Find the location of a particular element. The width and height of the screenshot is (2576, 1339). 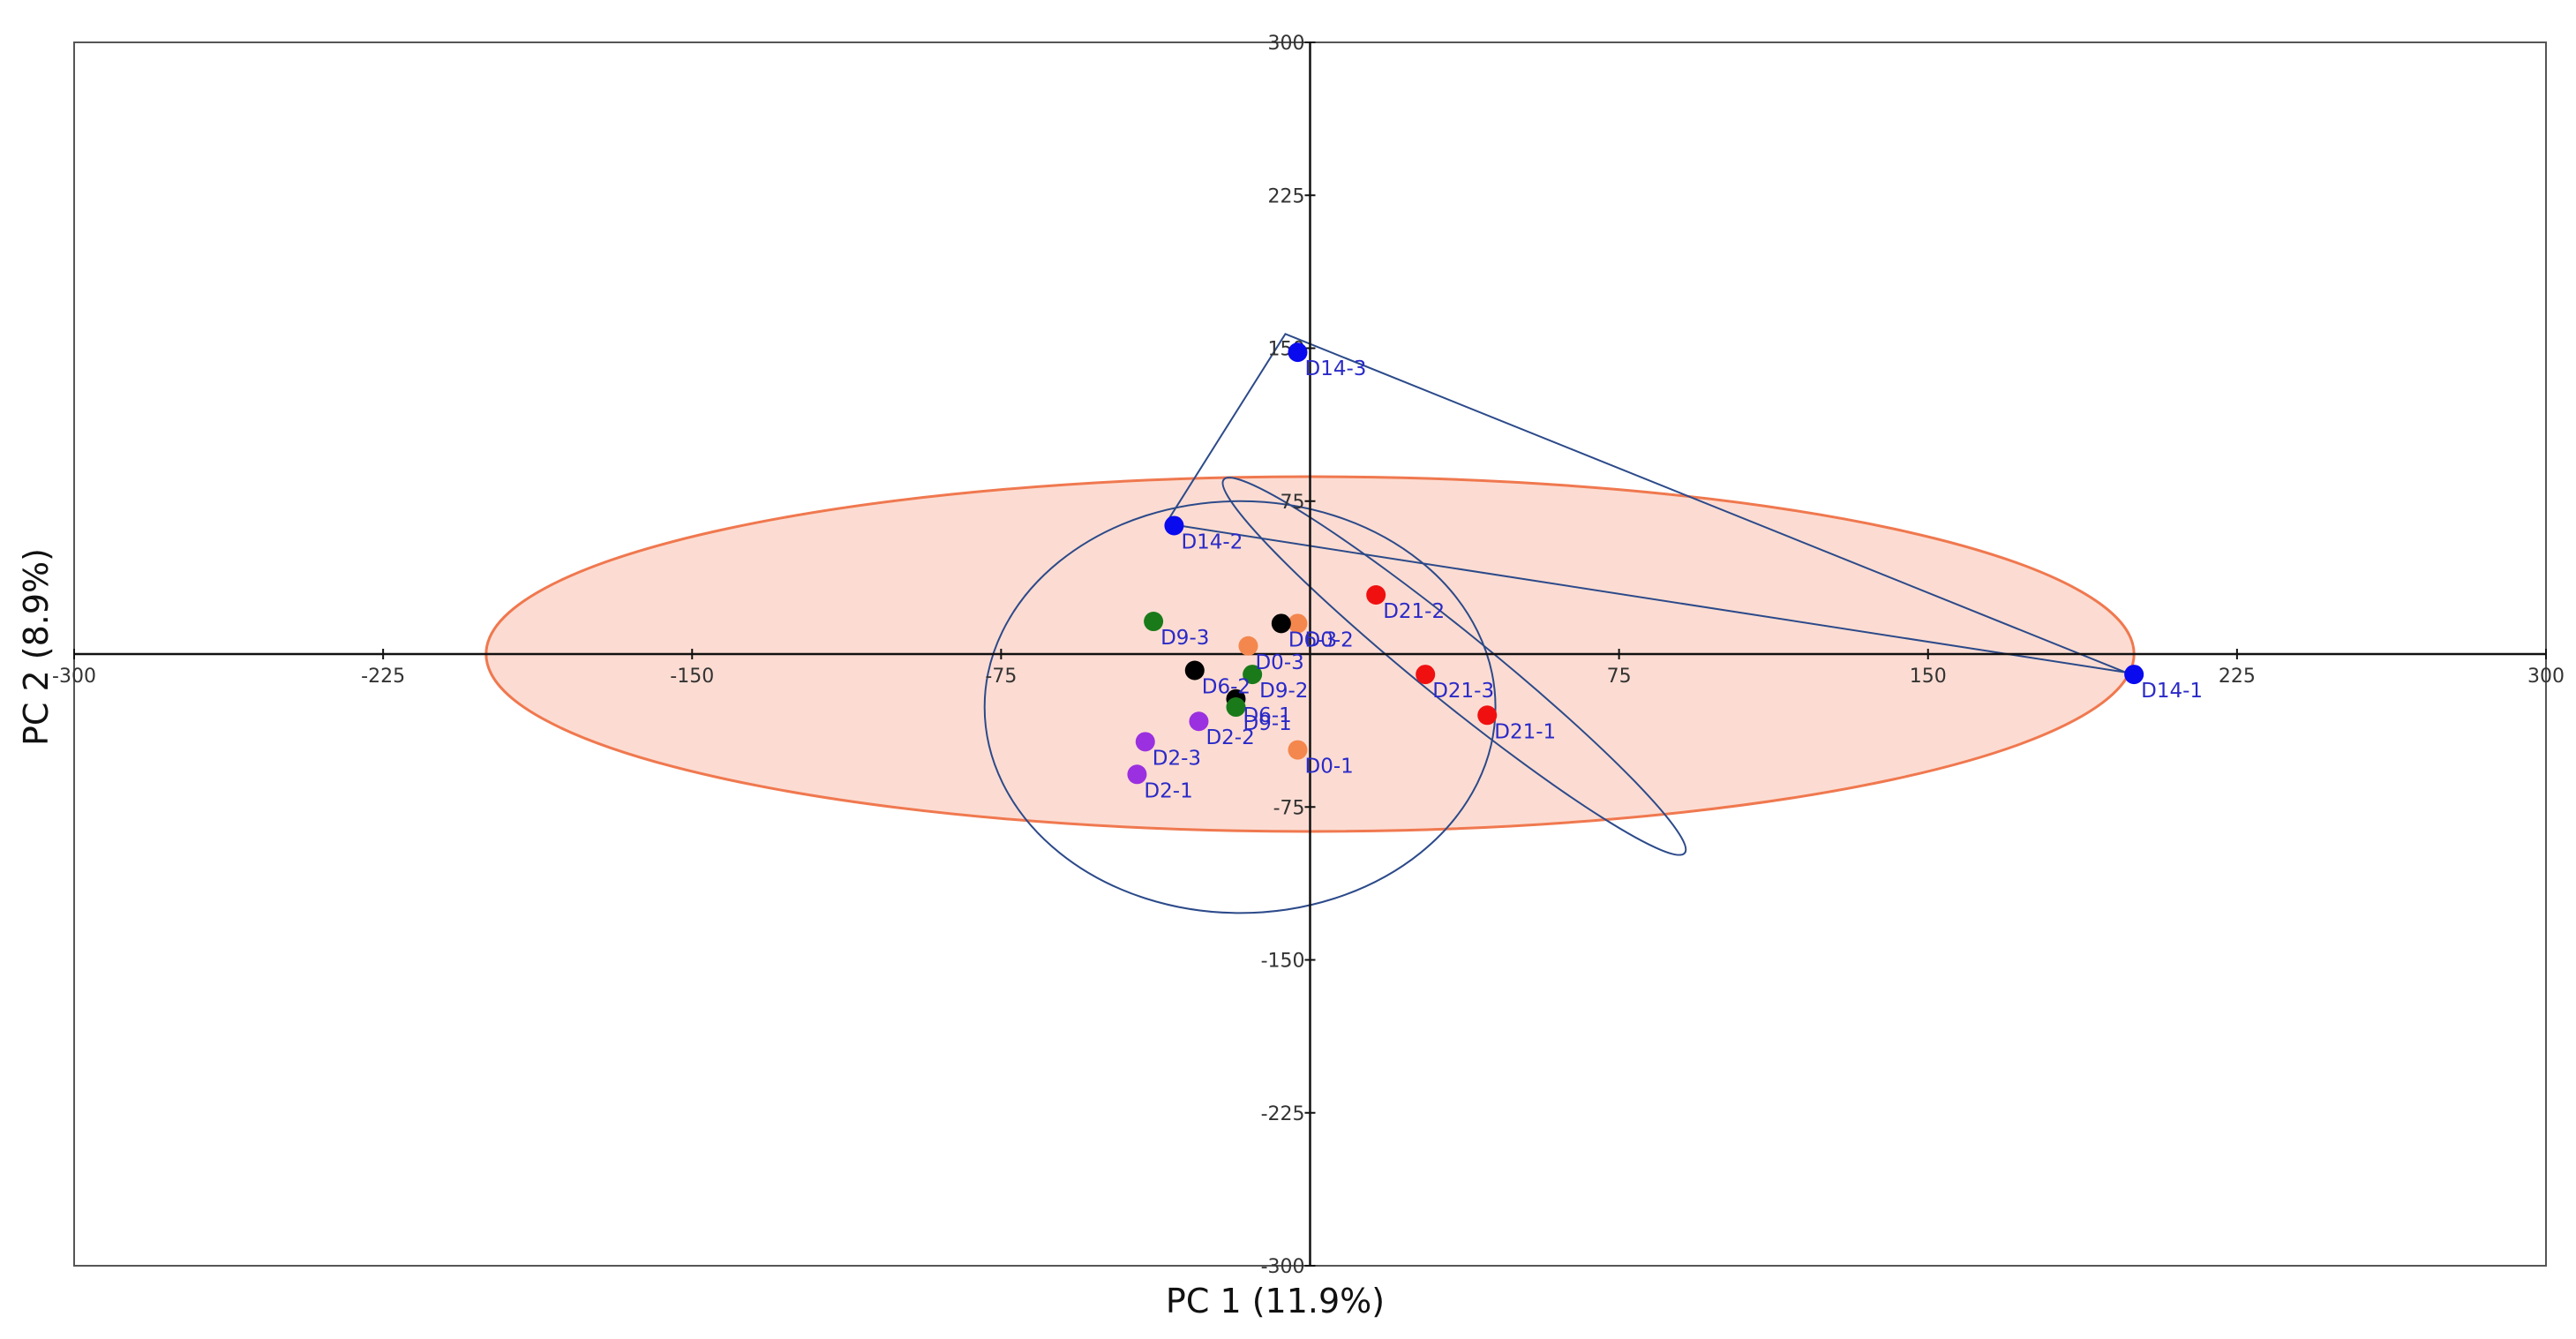

y-tick-label: 225 is located at coordinates (1286, 196).